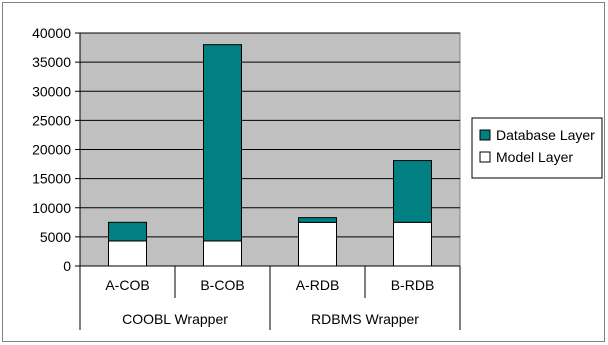 This screenshot has height=345, width=608. I want to click on y-tick-label: 15000, so click(51, 179).